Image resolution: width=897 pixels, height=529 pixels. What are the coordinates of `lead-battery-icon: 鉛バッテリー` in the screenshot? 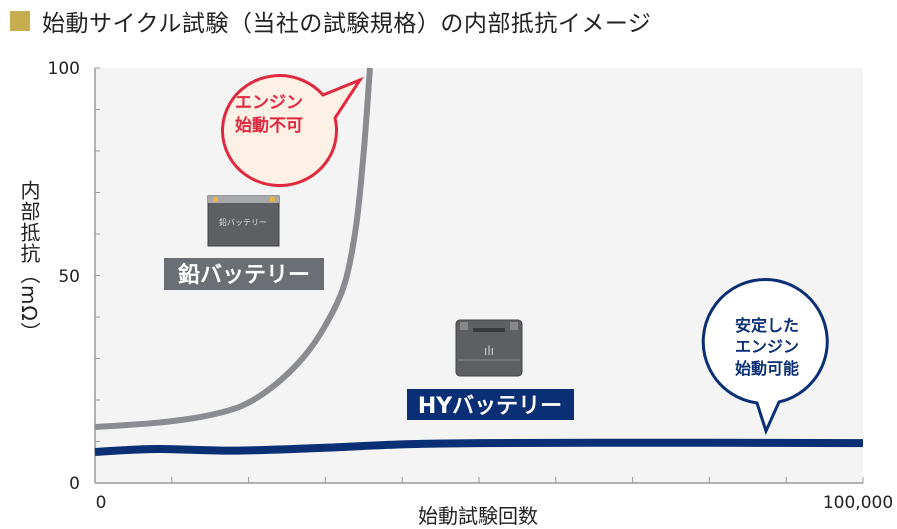 It's located at (243, 221).